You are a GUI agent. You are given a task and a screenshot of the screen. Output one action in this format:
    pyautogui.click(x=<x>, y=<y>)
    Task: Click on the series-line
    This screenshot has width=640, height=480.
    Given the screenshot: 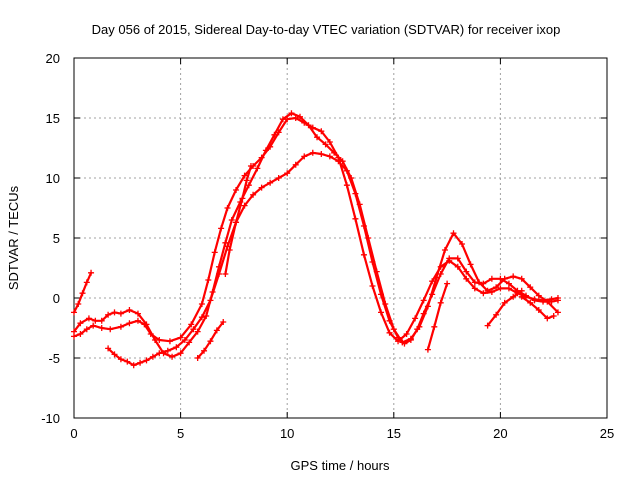 What is the action you would take?
    pyautogui.click(x=504, y=308)
    